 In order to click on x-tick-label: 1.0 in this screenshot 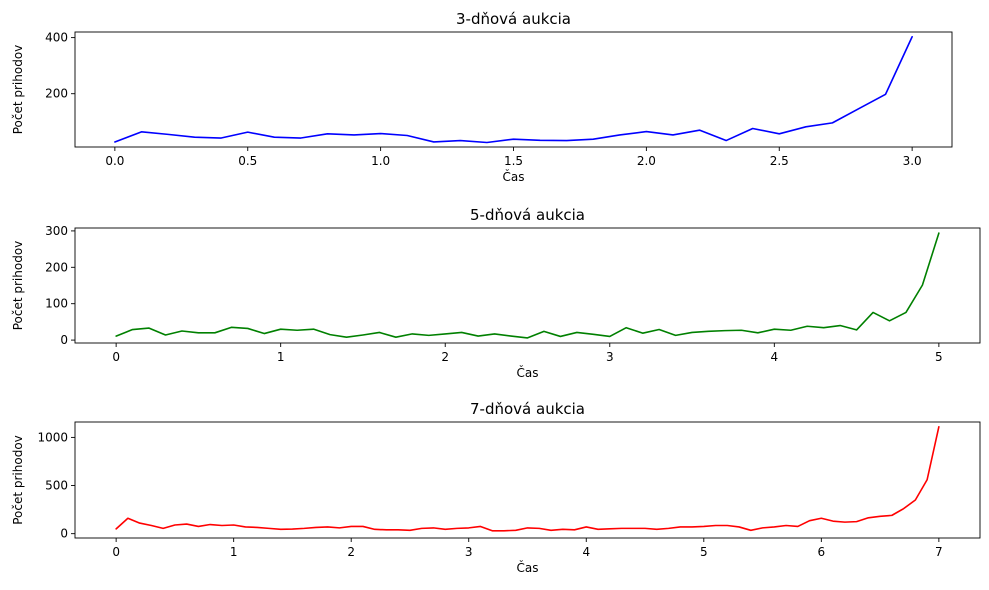, I will do `click(380, 161)`.